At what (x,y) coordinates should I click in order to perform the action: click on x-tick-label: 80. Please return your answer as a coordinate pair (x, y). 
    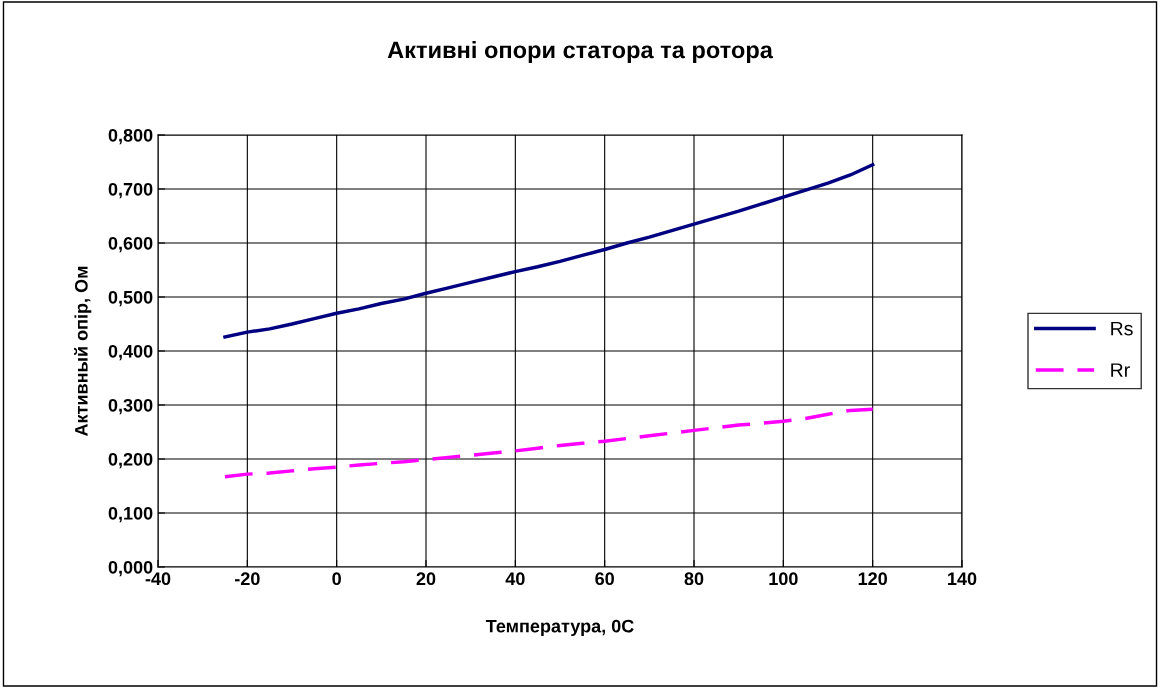
    Looking at the image, I should click on (694, 579).